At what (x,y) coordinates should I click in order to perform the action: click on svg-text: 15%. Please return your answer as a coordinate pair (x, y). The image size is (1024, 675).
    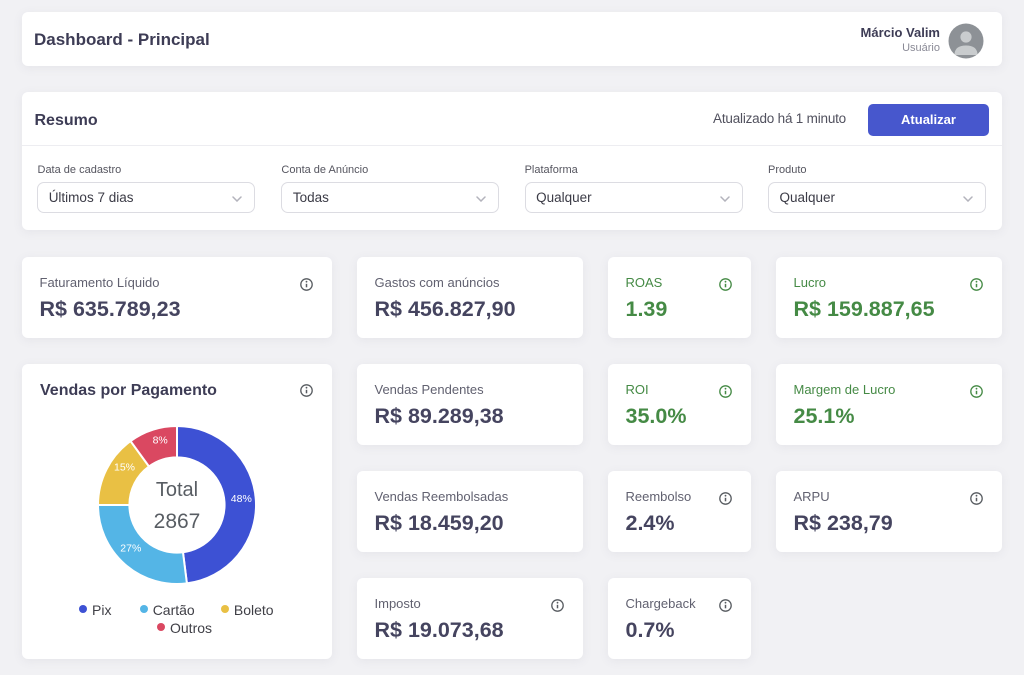
    Looking at the image, I should click on (124, 467).